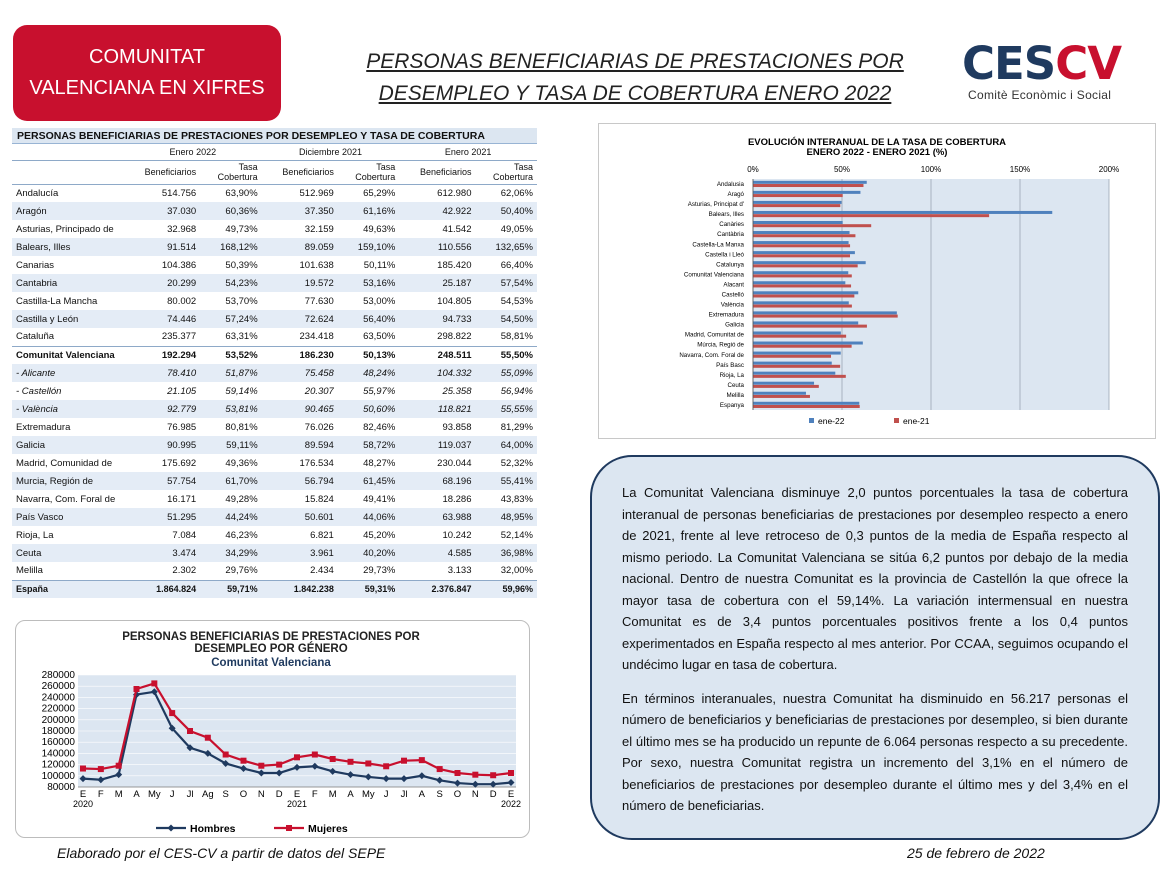  What do you see at coordinates (368, 553) in the screenshot?
I see `tasa-cell: 40,20%` at bounding box center [368, 553].